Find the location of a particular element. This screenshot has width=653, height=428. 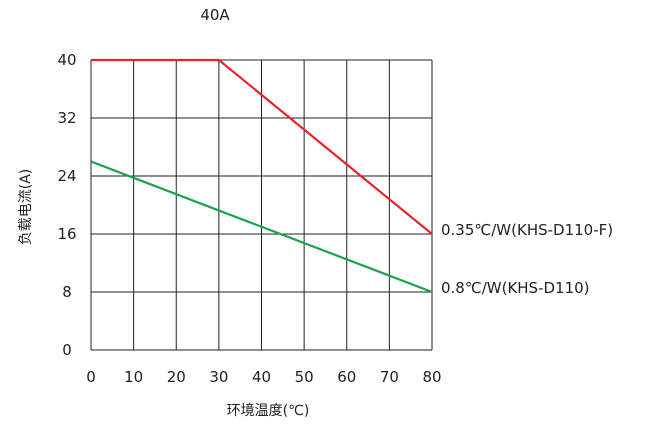

y-axis-title: 负载电流(A) is located at coordinates (26, 207).